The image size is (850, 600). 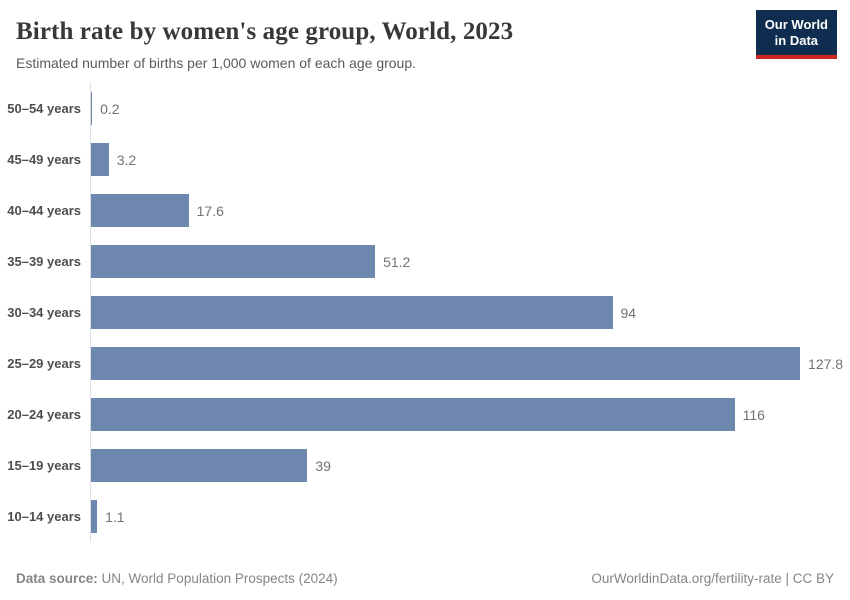 I want to click on bar-track: 116, so click(x=470, y=414).